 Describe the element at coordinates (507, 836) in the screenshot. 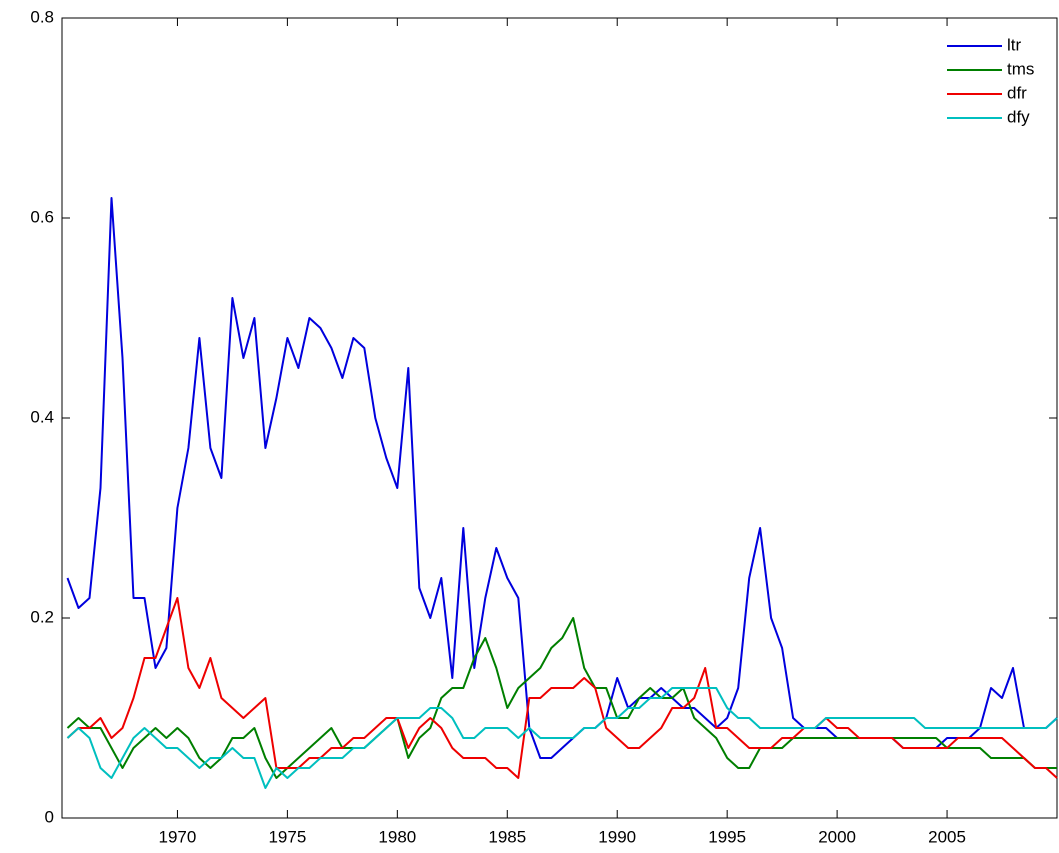

I see `x-tick-label: 1985` at that location.